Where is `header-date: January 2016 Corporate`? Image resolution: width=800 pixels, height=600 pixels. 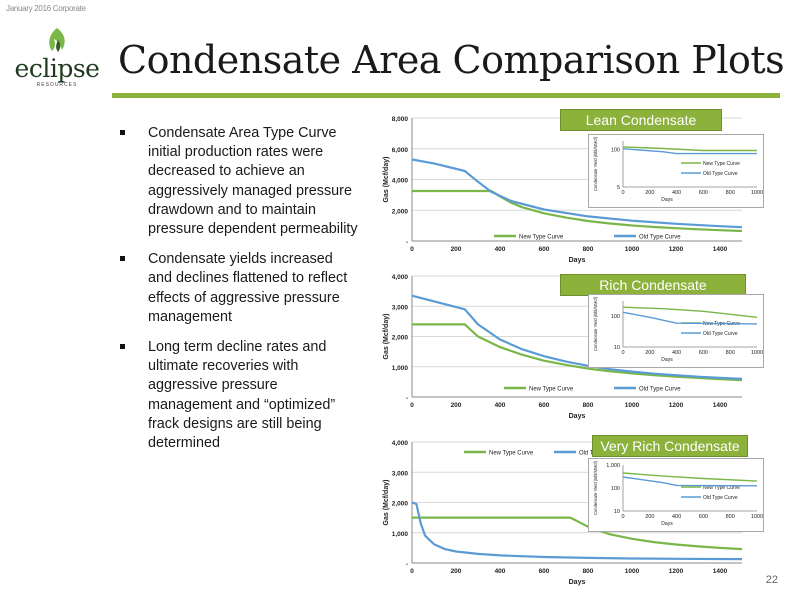 header-date: January 2016 Corporate is located at coordinates (46, 8).